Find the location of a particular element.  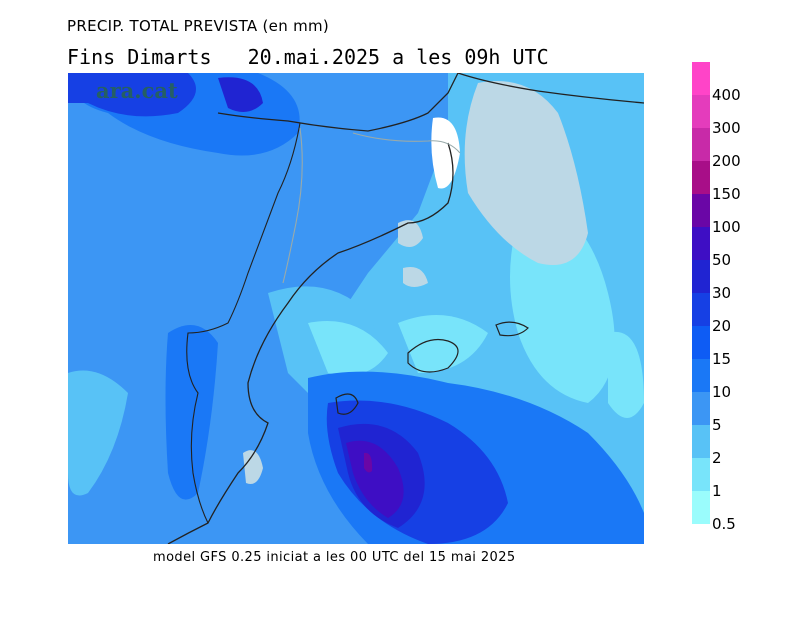

legend-label: 20 is located at coordinates (722, 326).